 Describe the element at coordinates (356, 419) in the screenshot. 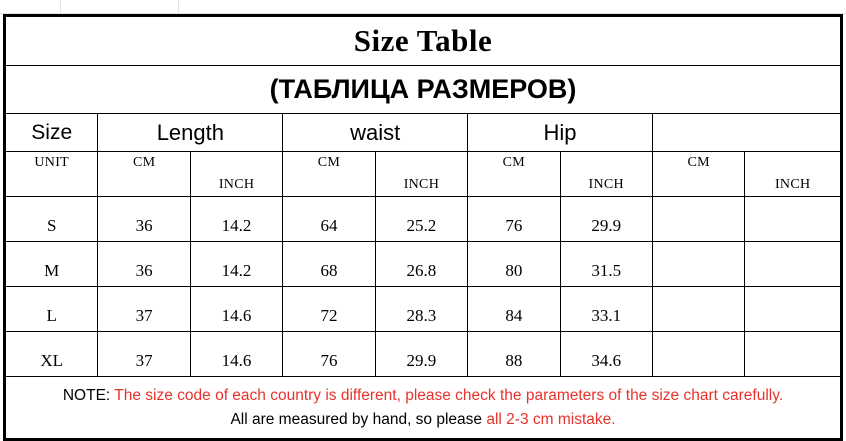

I see `note-line-2-text-black: All are measured by hand, so please` at that location.